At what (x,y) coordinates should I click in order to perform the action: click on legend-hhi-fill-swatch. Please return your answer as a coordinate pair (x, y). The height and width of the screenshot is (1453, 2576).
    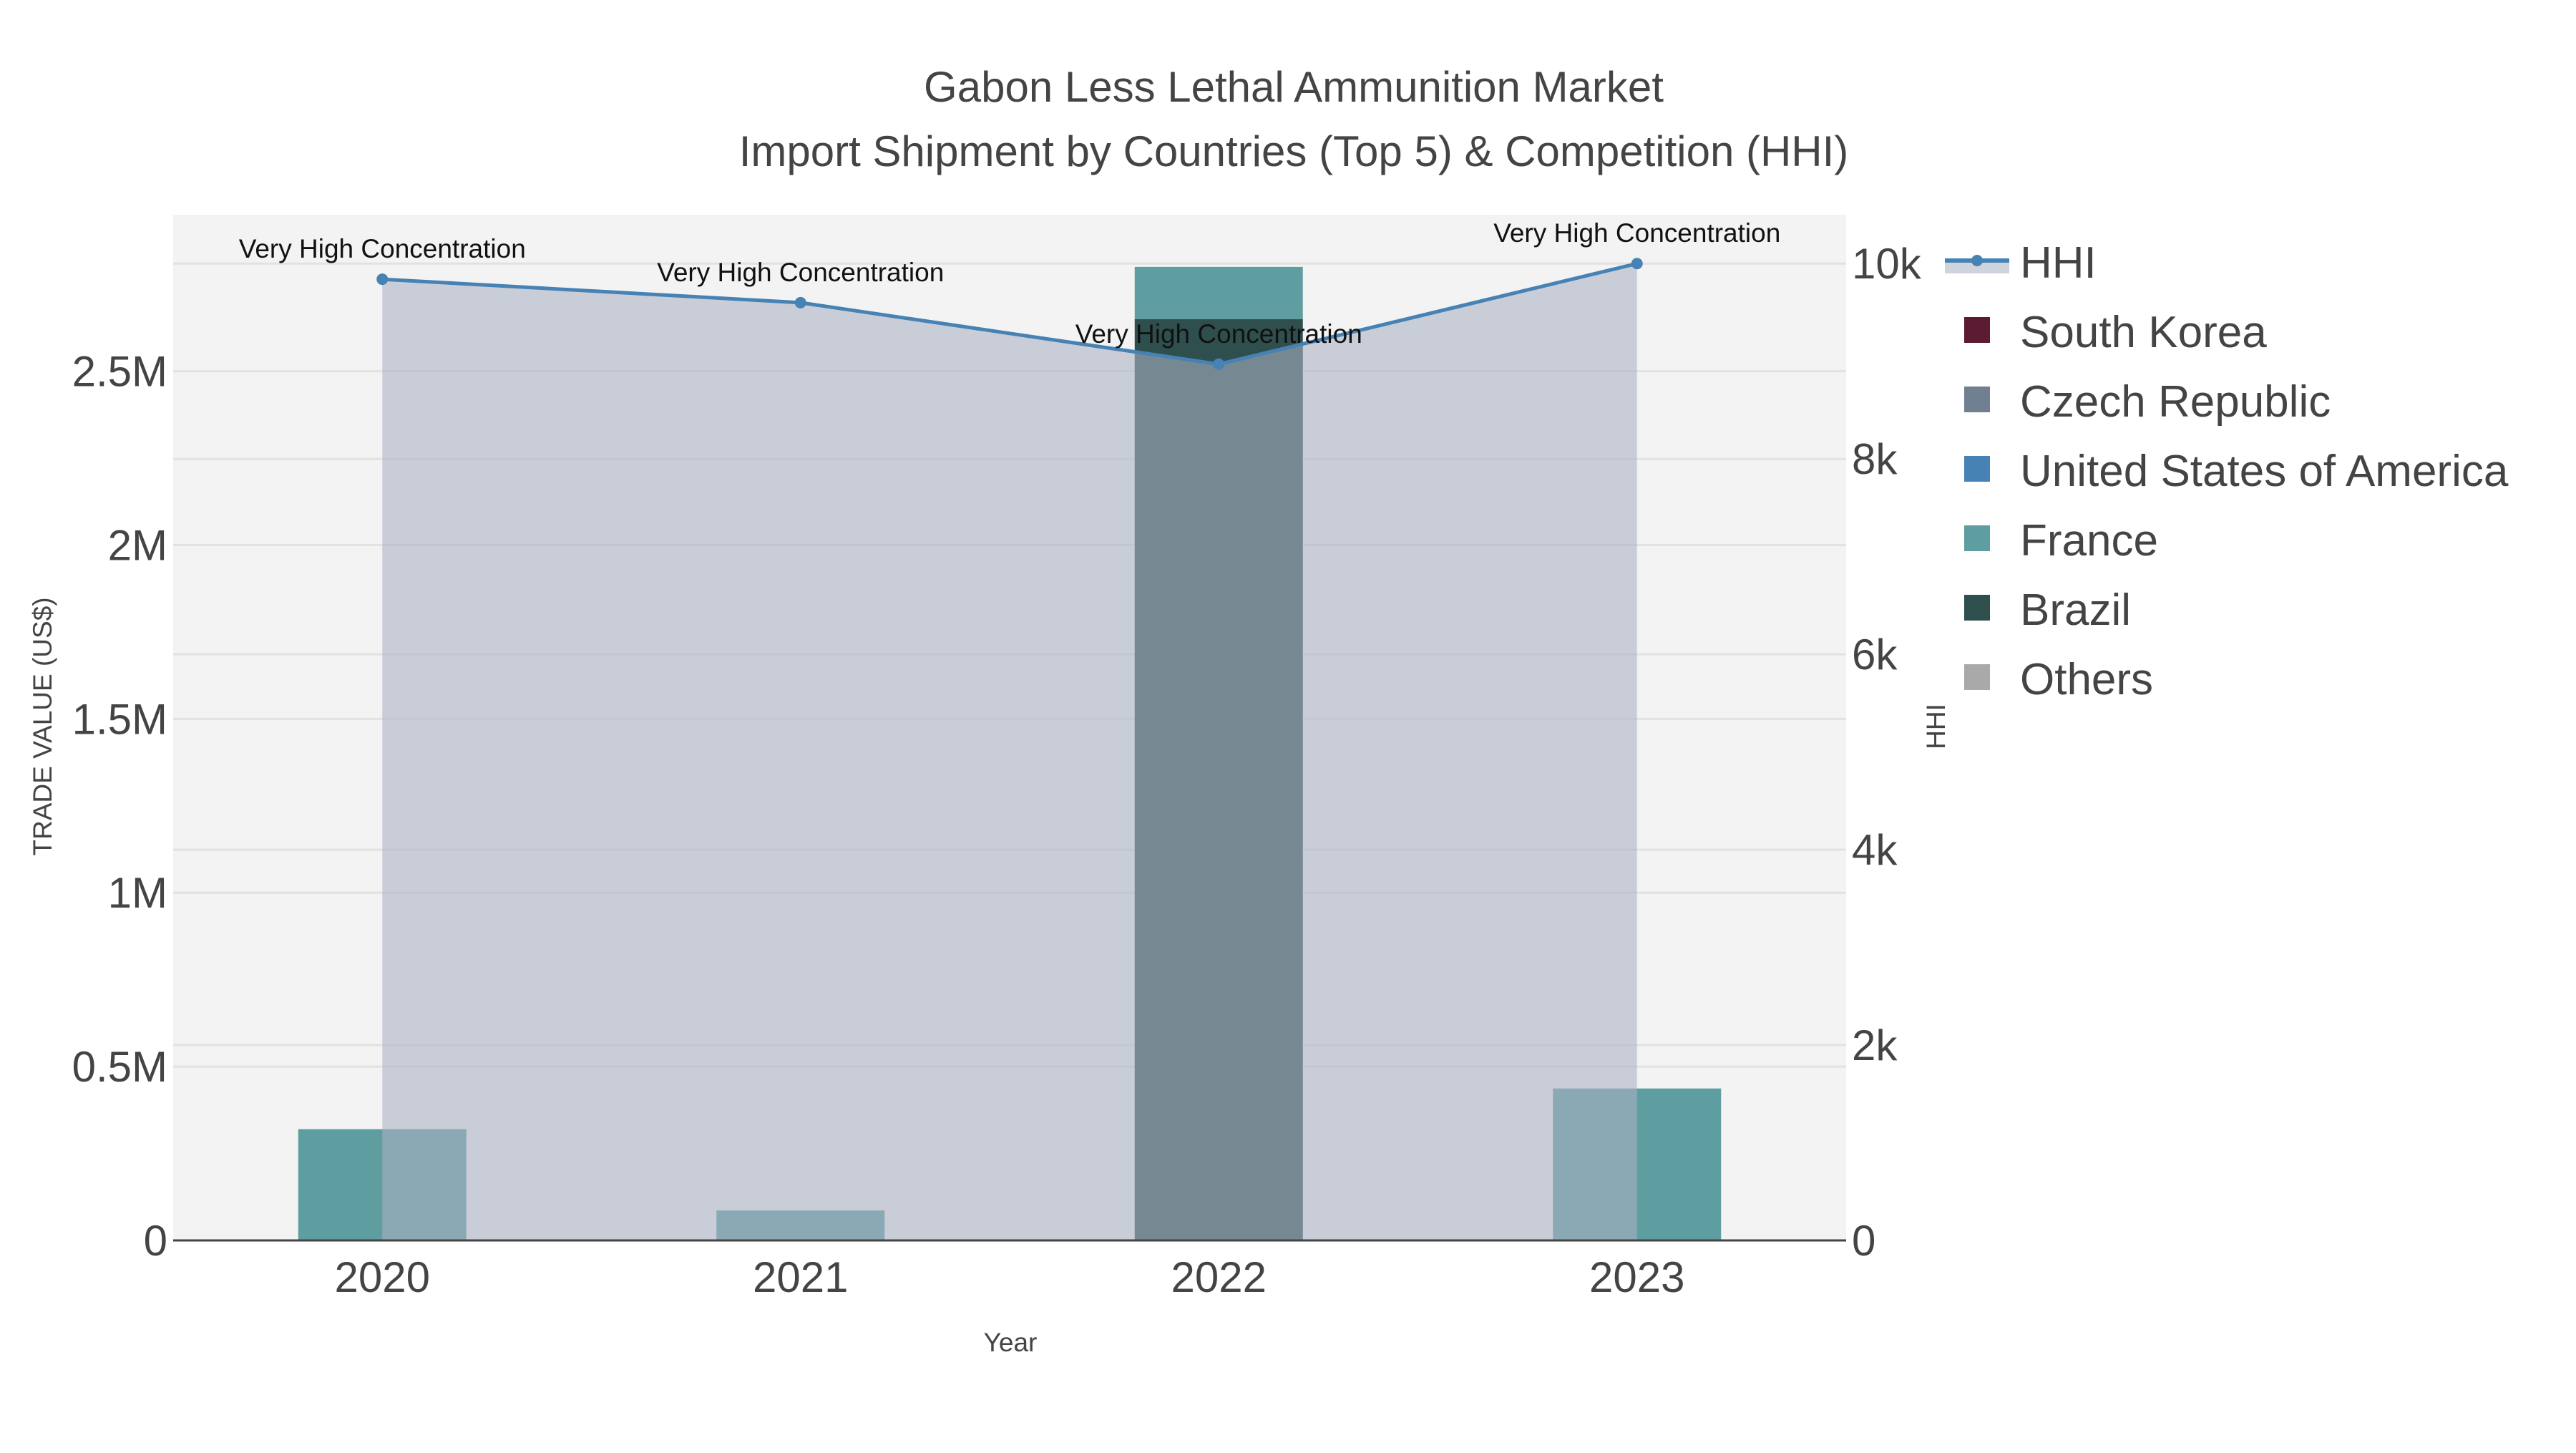
    Looking at the image, I should click on (1977, 267).